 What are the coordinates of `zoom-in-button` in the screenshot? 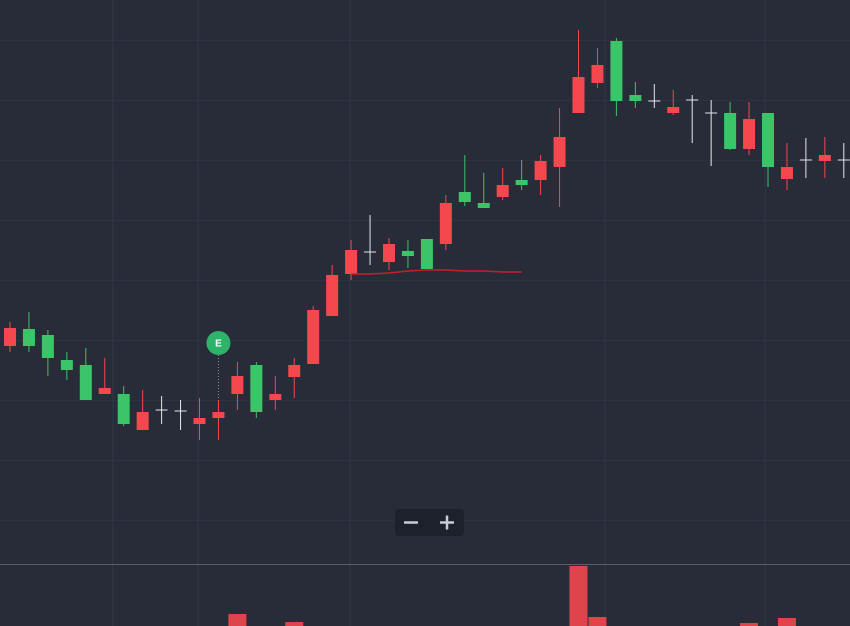 It's located at (447, 522).